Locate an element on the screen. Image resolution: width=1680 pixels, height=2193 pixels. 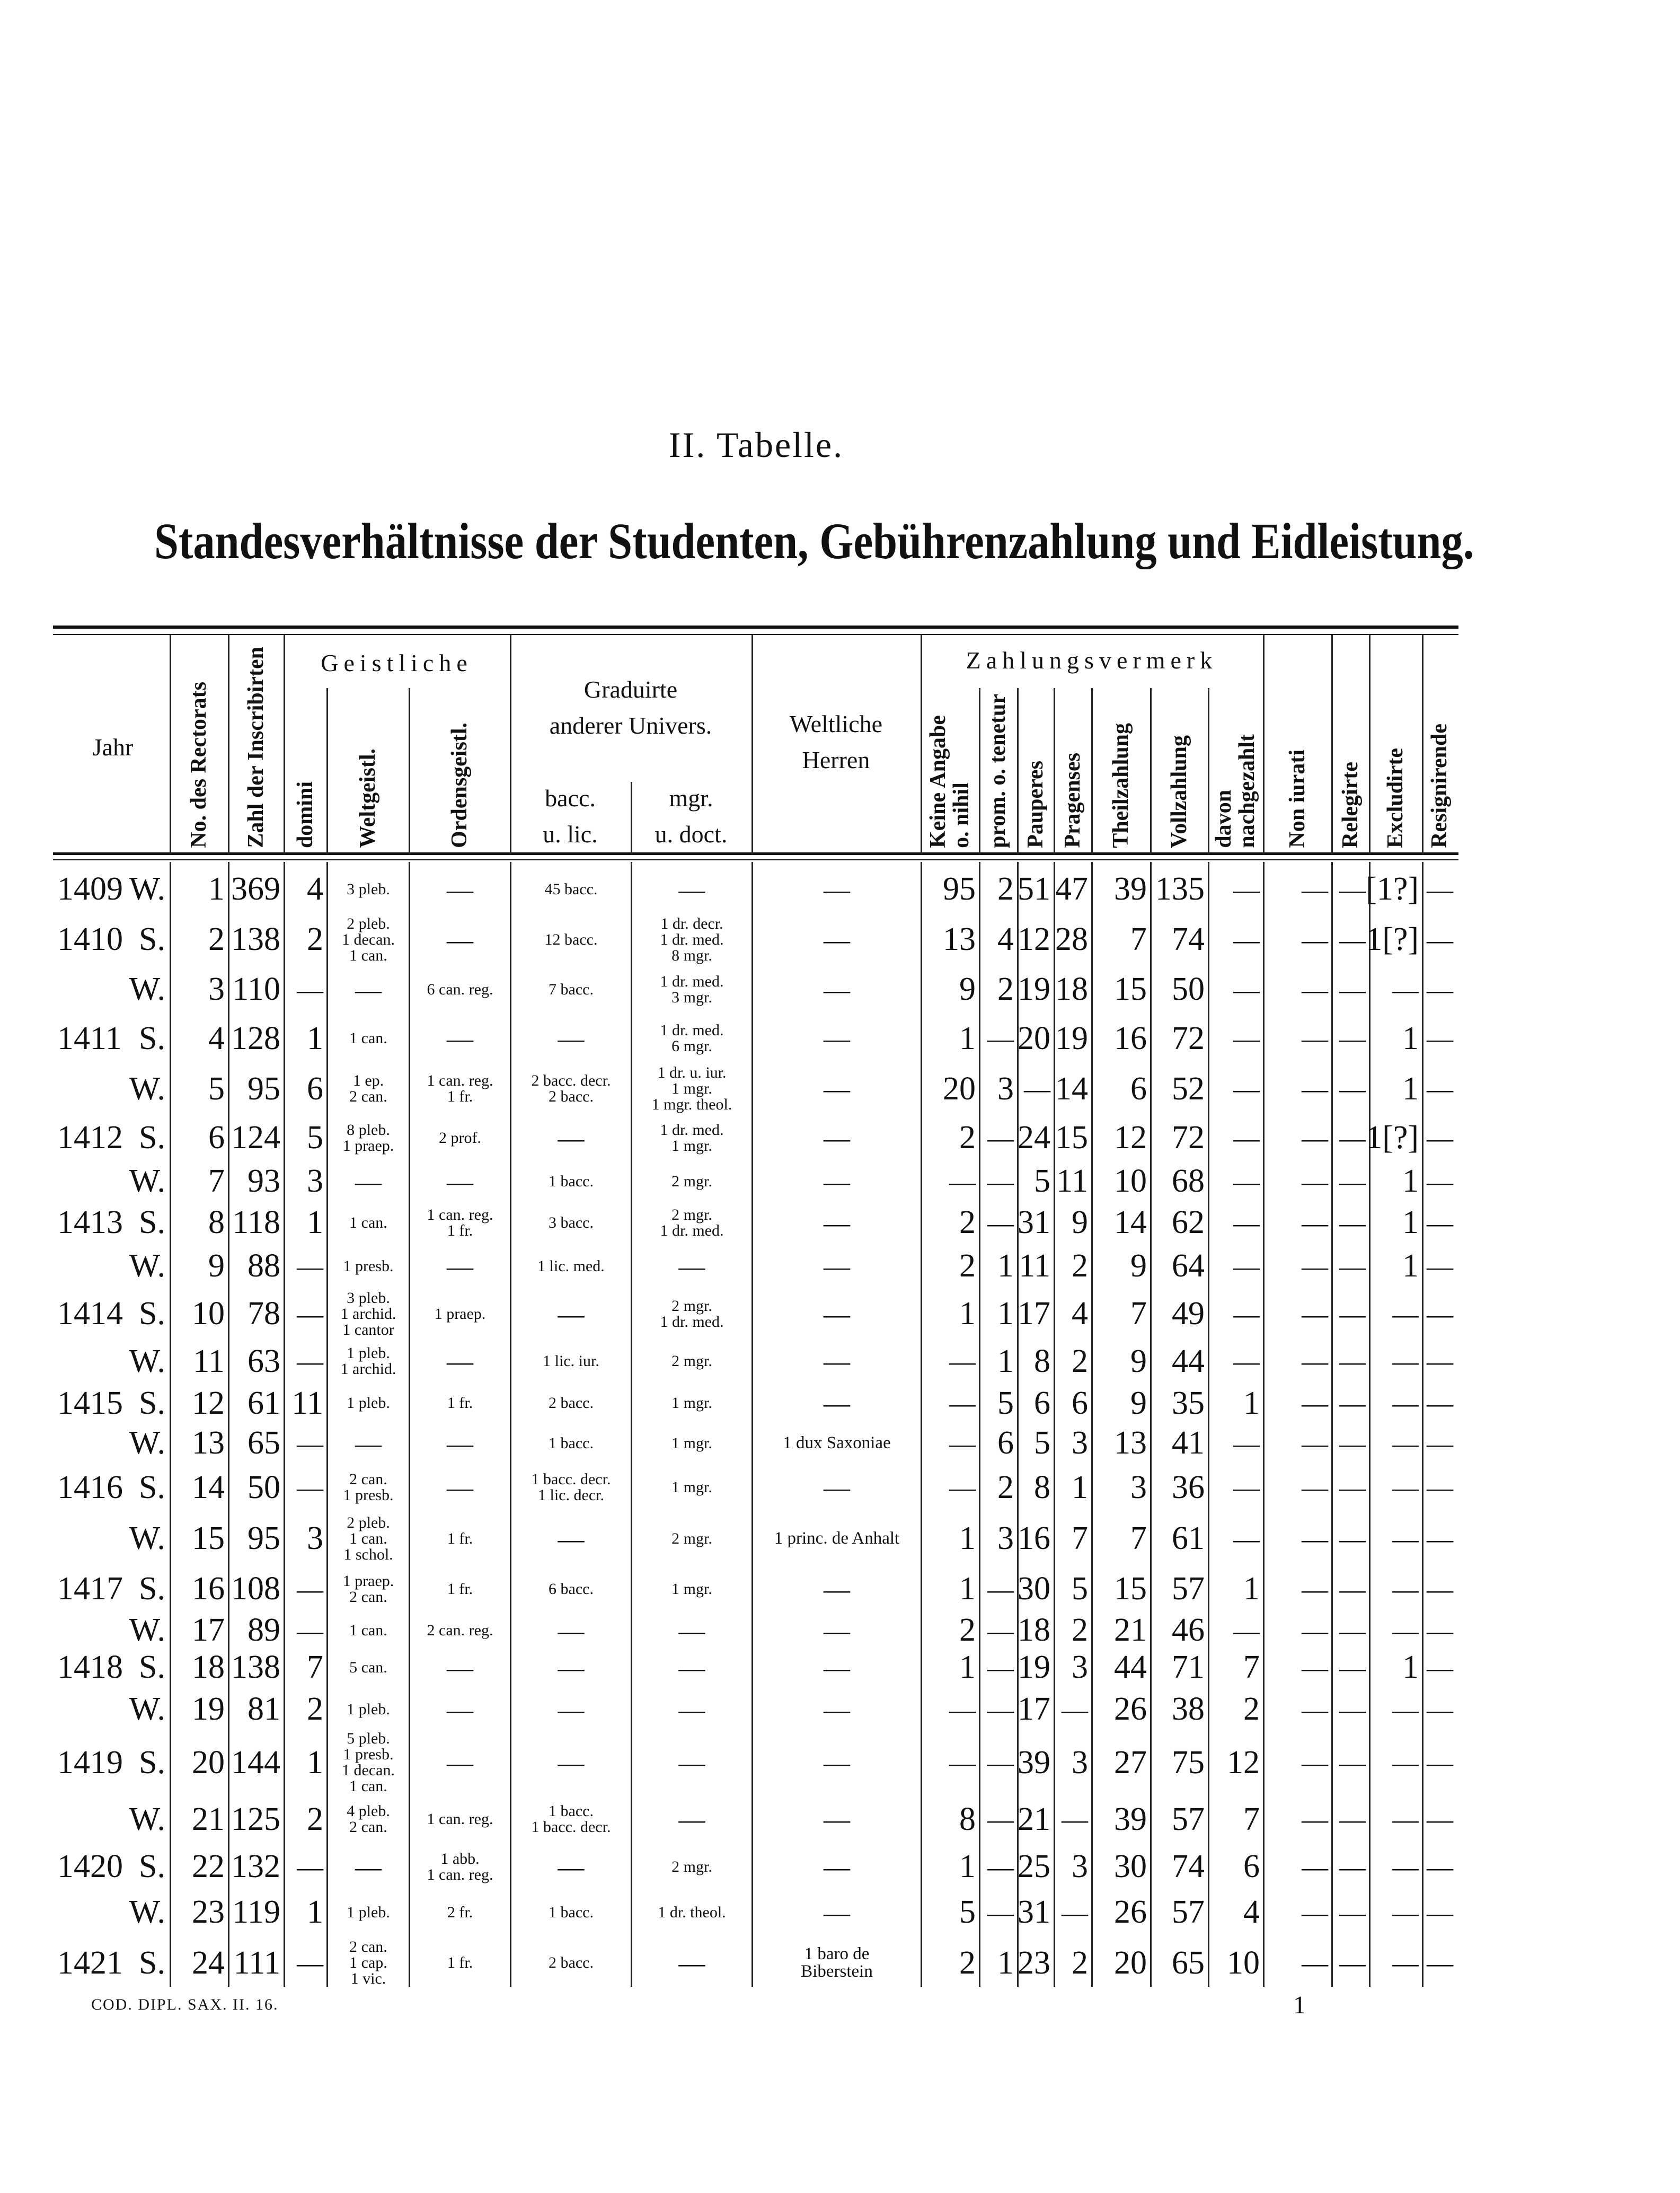
cell-no: 5 is located at coordinates (217, 1088).